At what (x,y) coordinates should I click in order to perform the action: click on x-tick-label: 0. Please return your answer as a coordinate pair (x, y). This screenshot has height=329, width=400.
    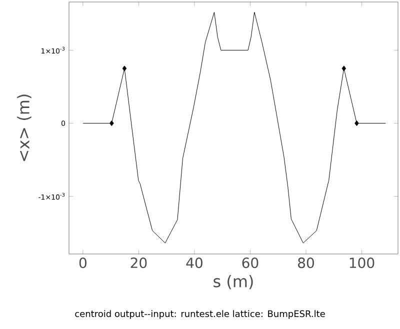
    Looking at the image, I should click on (82, 263).